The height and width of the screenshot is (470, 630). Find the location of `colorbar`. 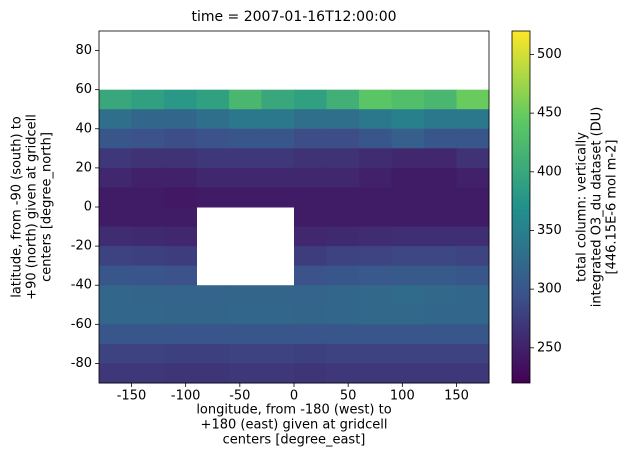

colorbar is located at coordinates (521, 207).